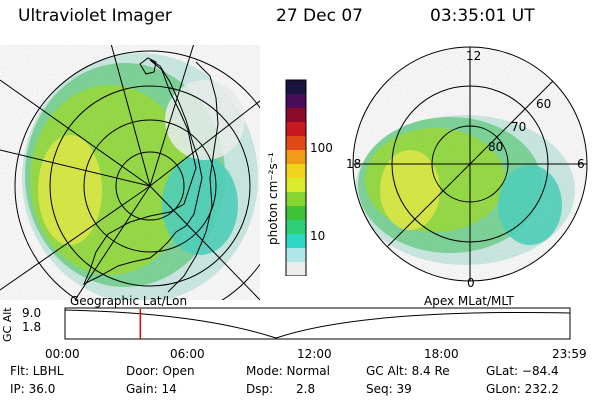 Image resolution: width=600 pixels, height=400 pixels. What do you see at coordinates (129, 301) in the screenshot?
I see `geographic-caption: Geographic Lat/Lon` at bounding box center [129, 301].